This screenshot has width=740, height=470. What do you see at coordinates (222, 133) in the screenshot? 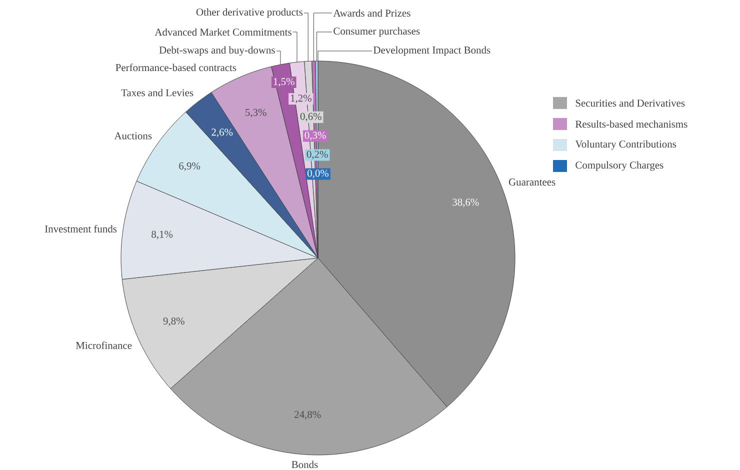
I see `data-label: 2,6%` at bounding box center [222, 133].